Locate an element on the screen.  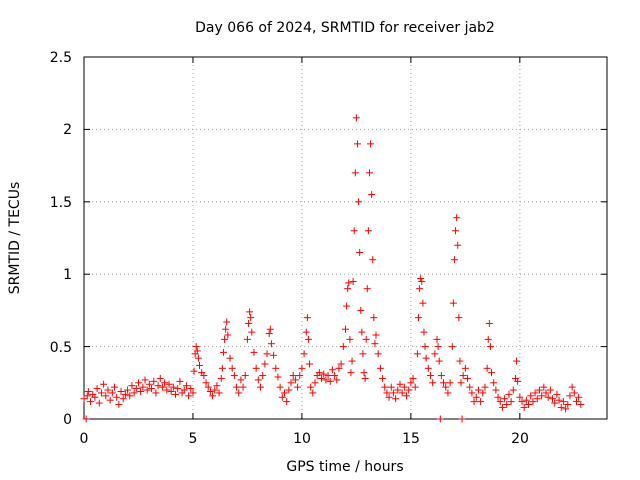
y-tick-label-1: 1 is located at coordinates (67, 275).